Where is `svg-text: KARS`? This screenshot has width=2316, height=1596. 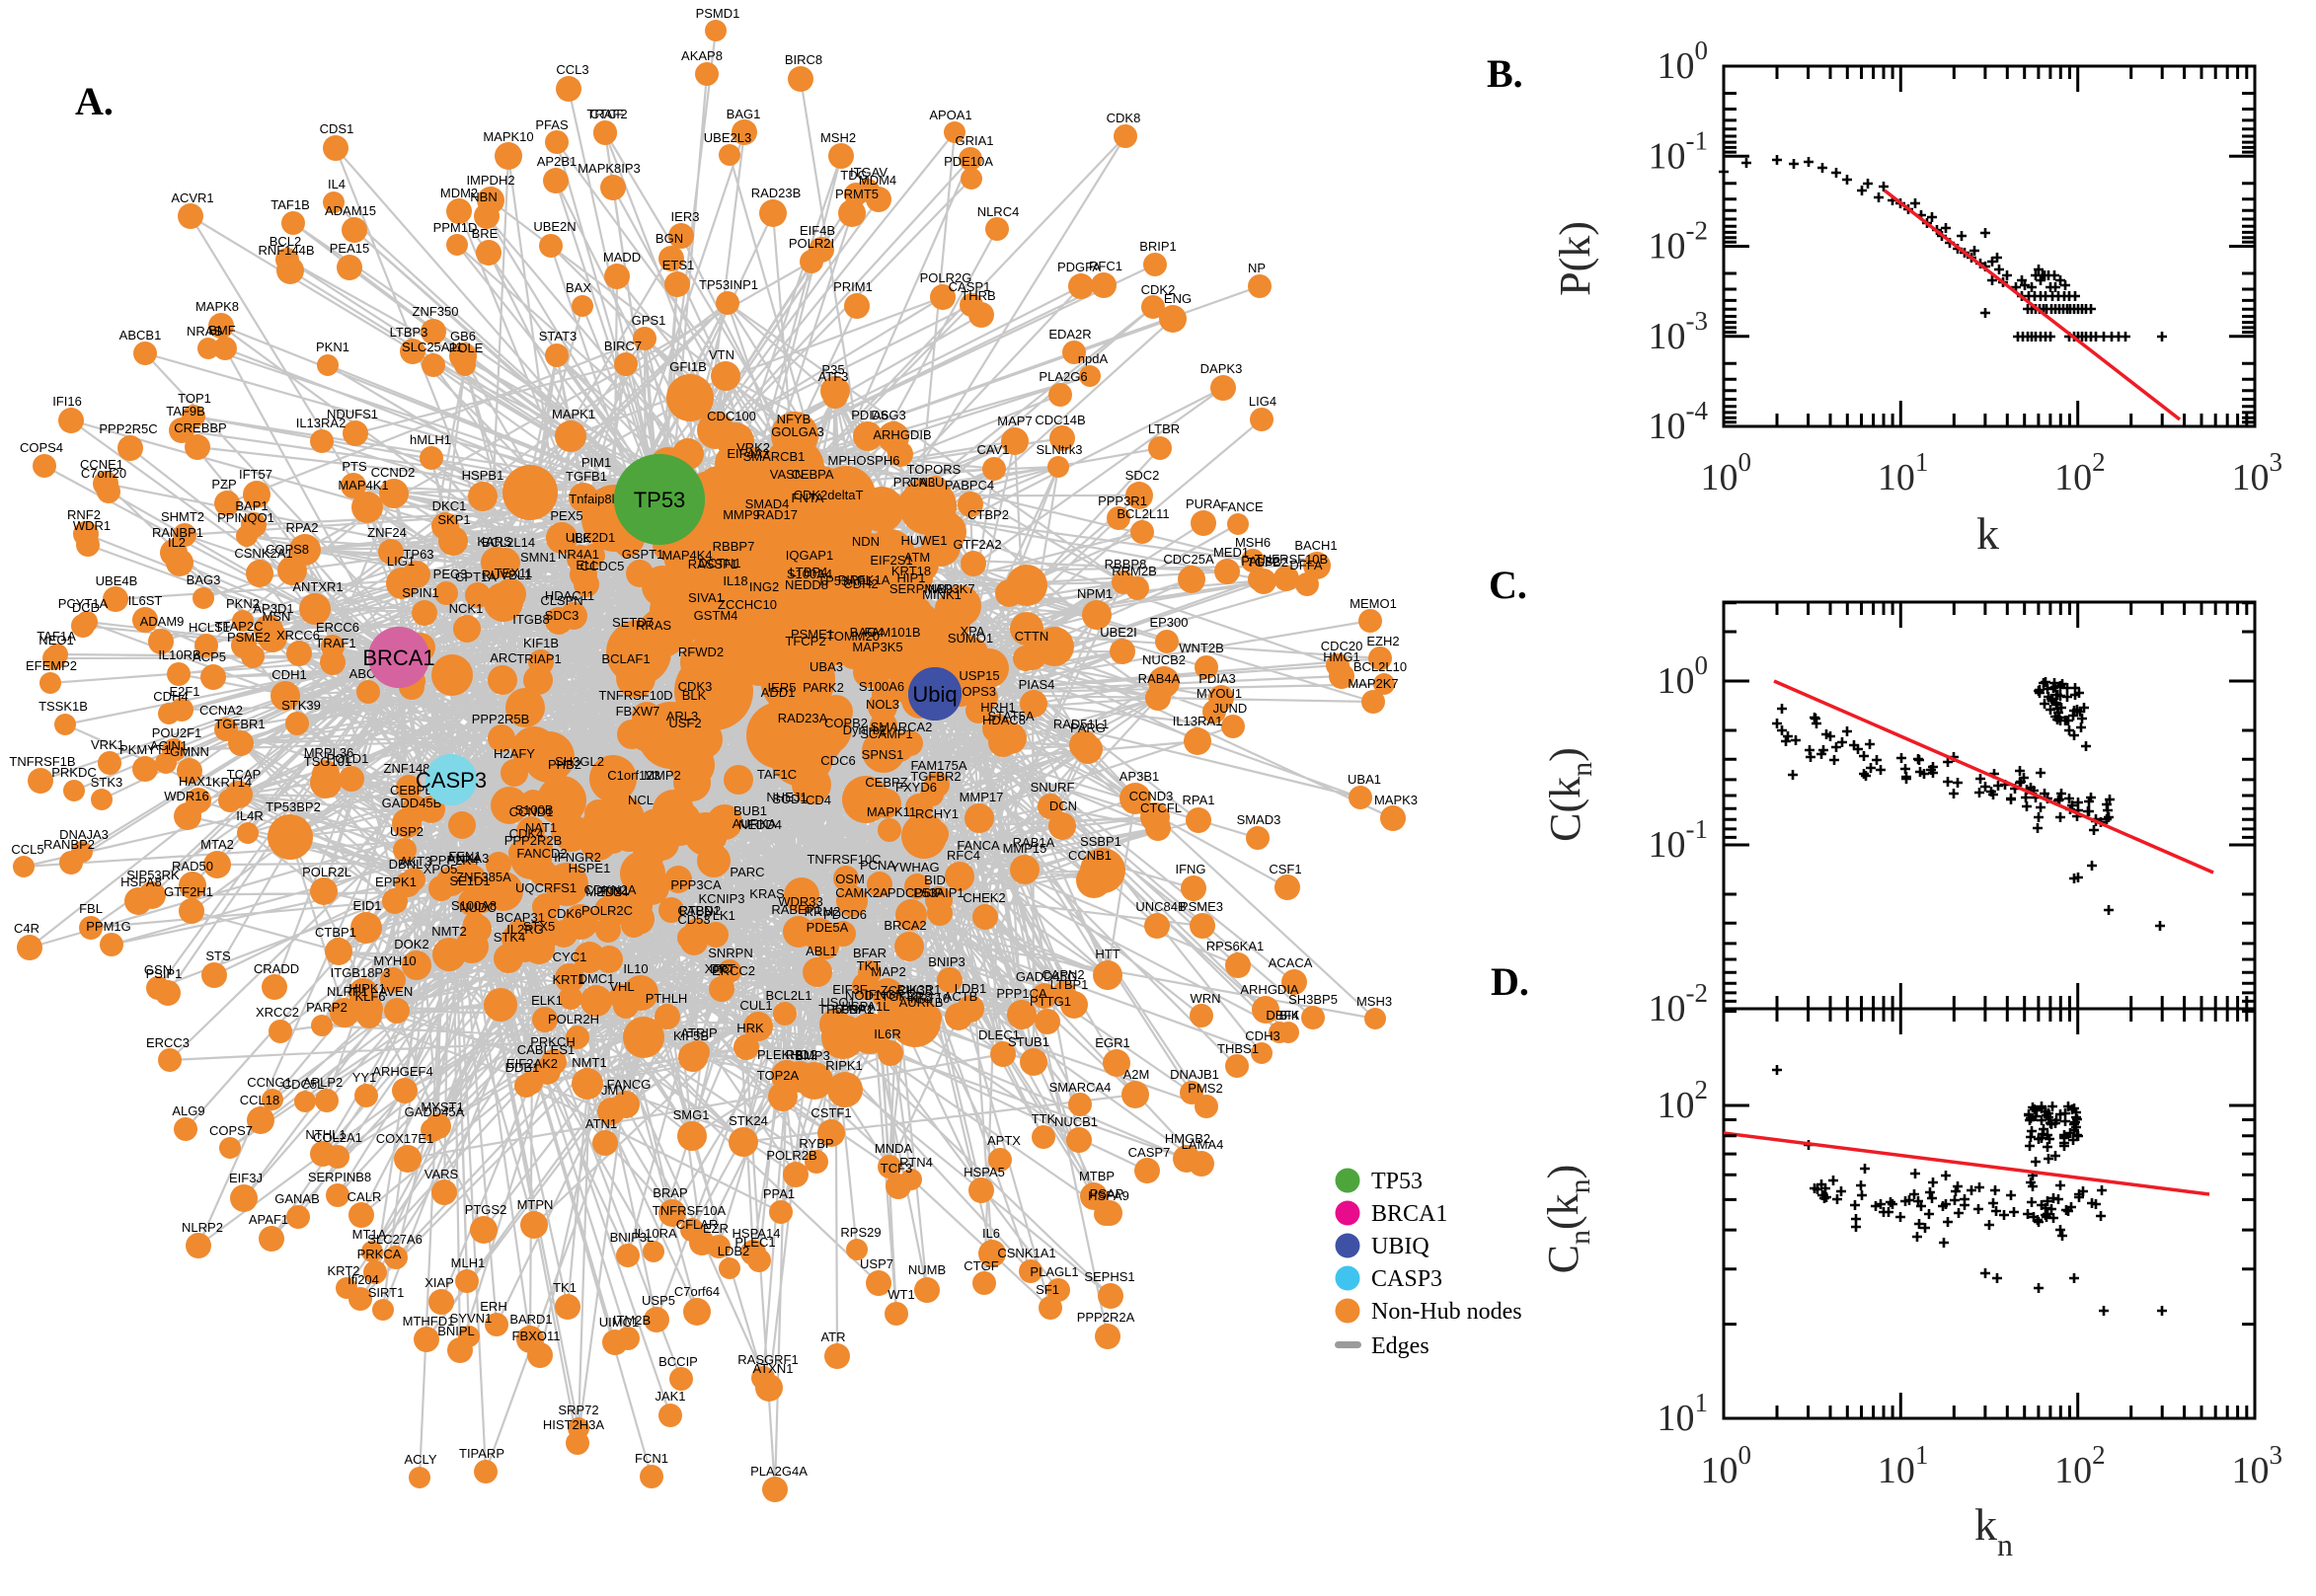 svg-text: KARS is located at coordinates (494, 541).